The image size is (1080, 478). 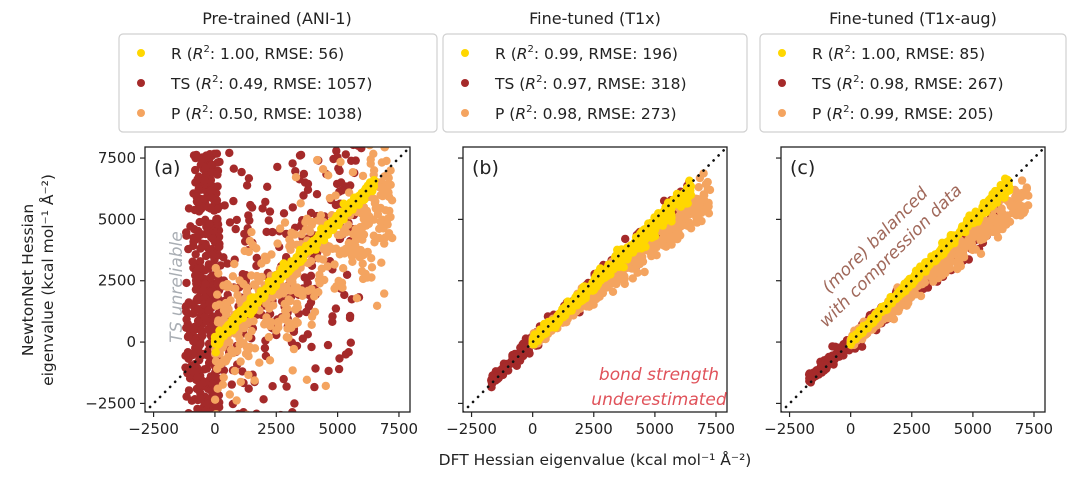 I want to click on parity-line, so click(x=277, y=279).